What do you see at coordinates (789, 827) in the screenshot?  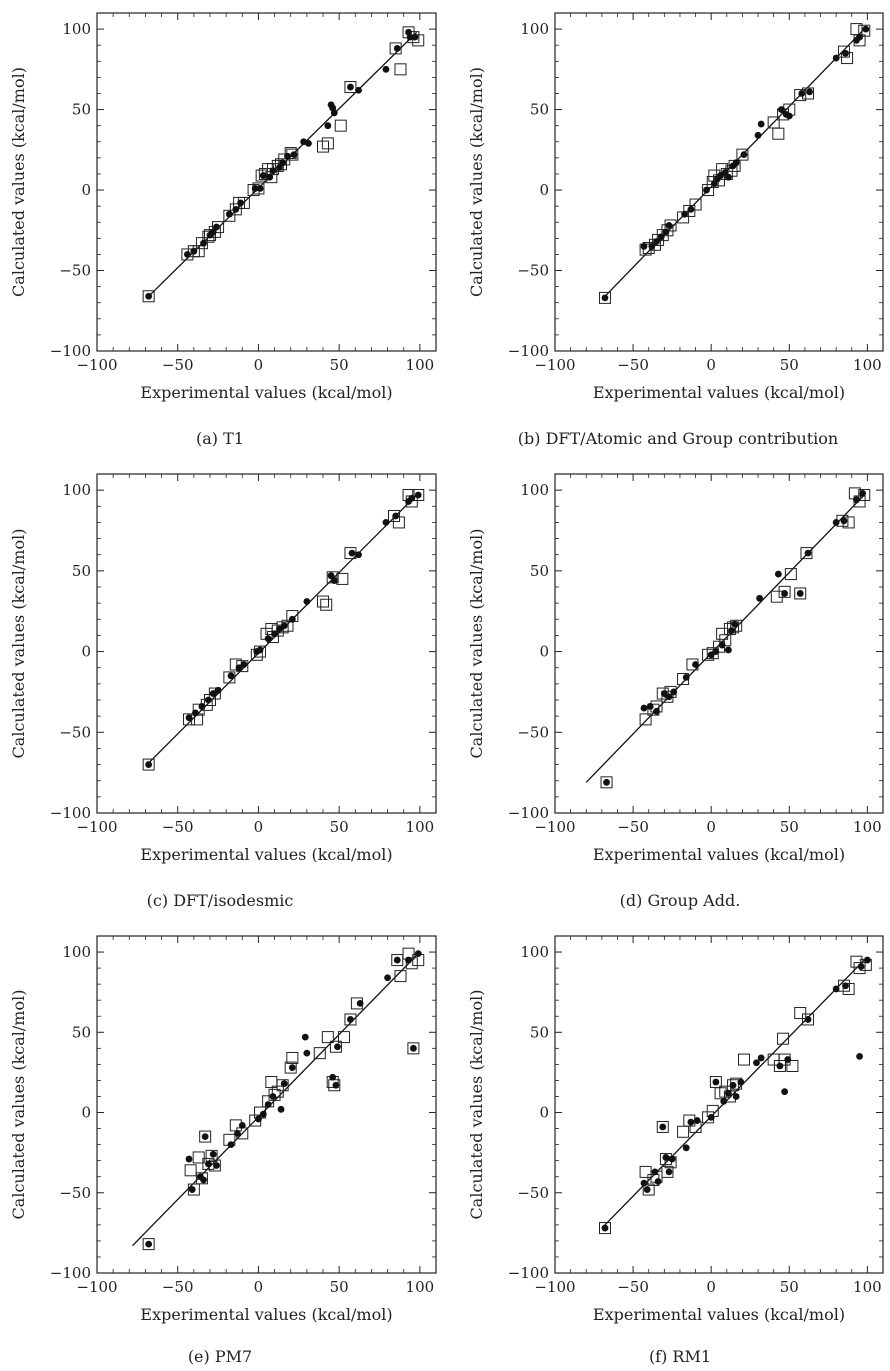 I see `x-tick-label: 50` at bounding box center [789, 827].